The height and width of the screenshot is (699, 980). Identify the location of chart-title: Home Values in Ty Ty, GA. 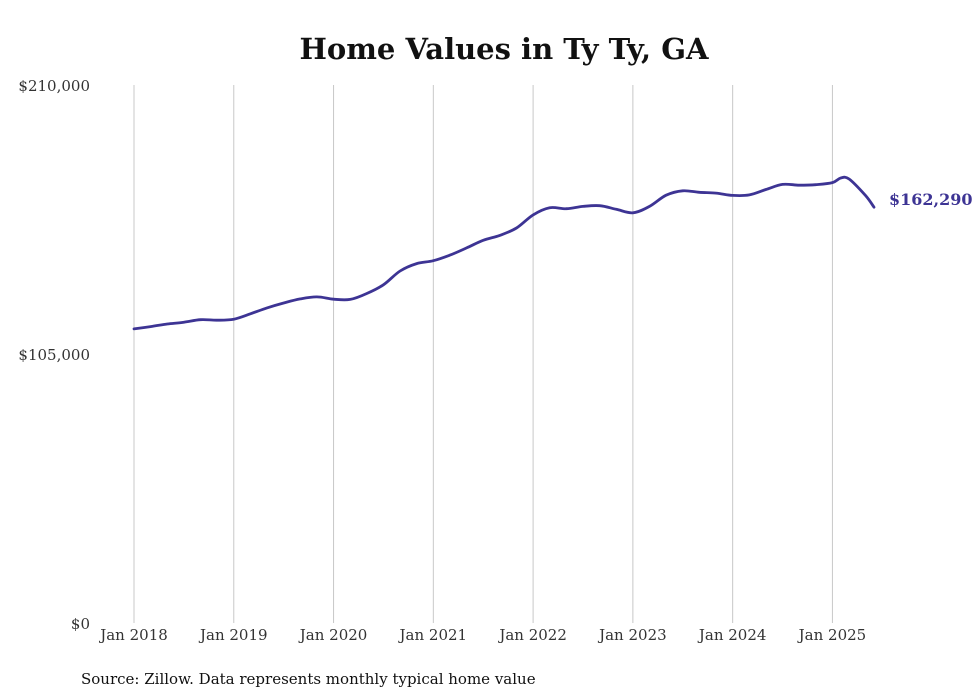
(504, 49).